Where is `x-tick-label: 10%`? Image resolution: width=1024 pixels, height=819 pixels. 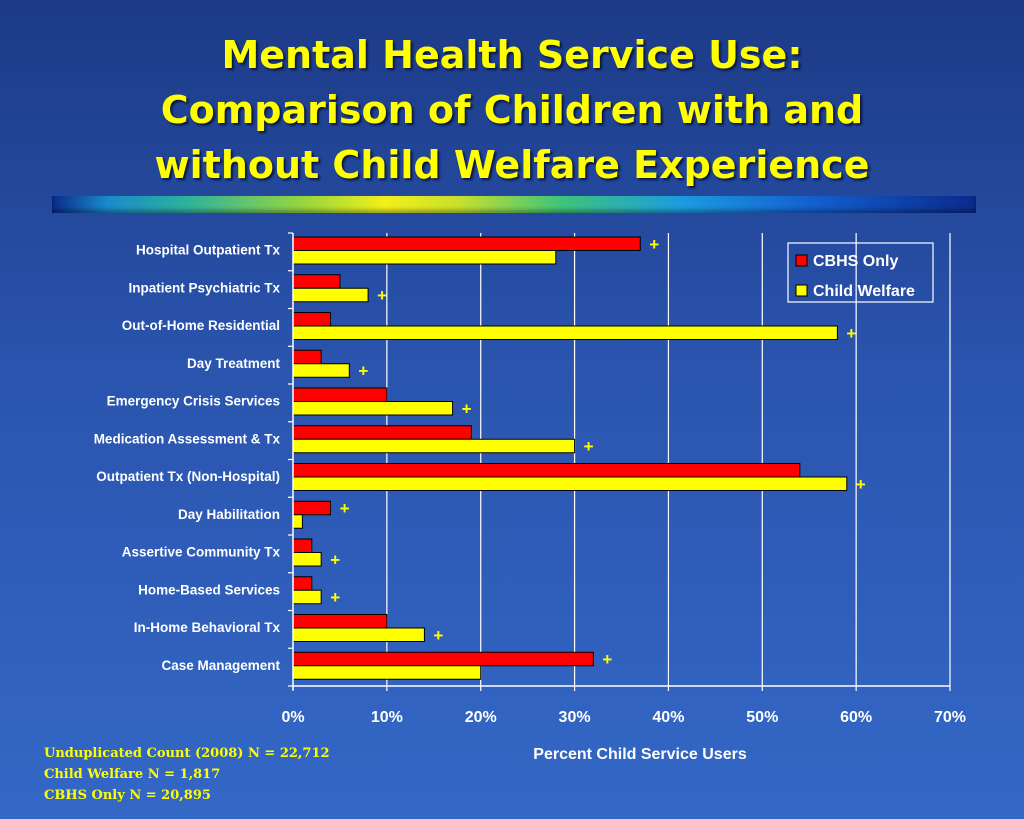
x-tick-label: 10% is located at coordinates (387, 717).